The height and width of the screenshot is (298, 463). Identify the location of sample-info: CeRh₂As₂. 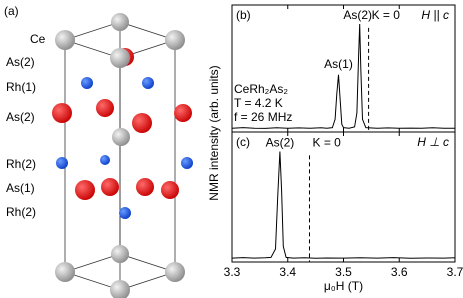
(261, 89).